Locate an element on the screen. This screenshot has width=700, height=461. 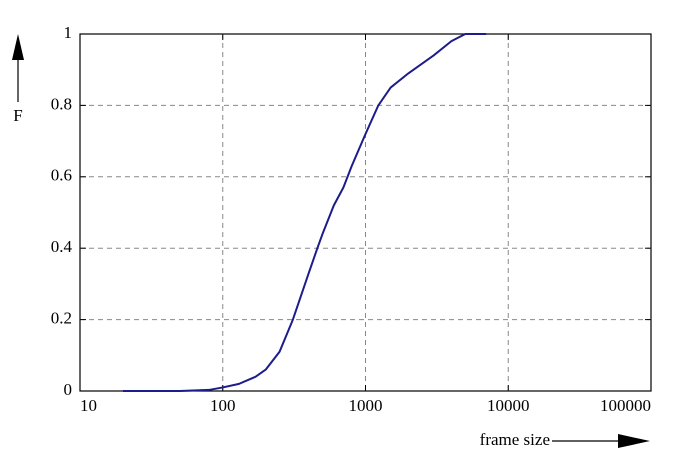
y-axis-label: F is located at coordinates (17, 115).